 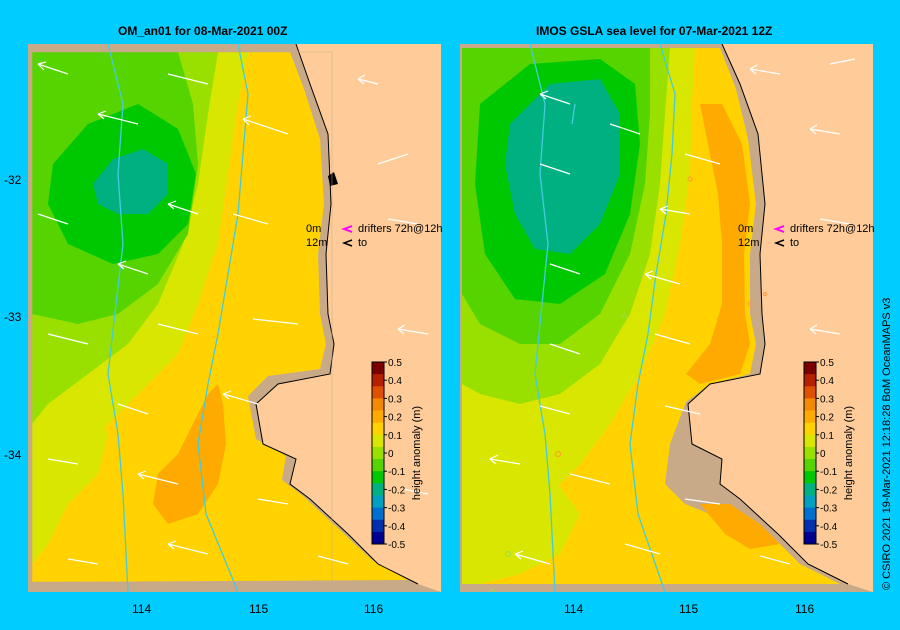 What do you see at coordinates (654, 31) in the screenshot?
I see `panel-title-right: IMOS GSLA sea level for 07-Mar-2021 12Z` at bounding box center [654, 31].